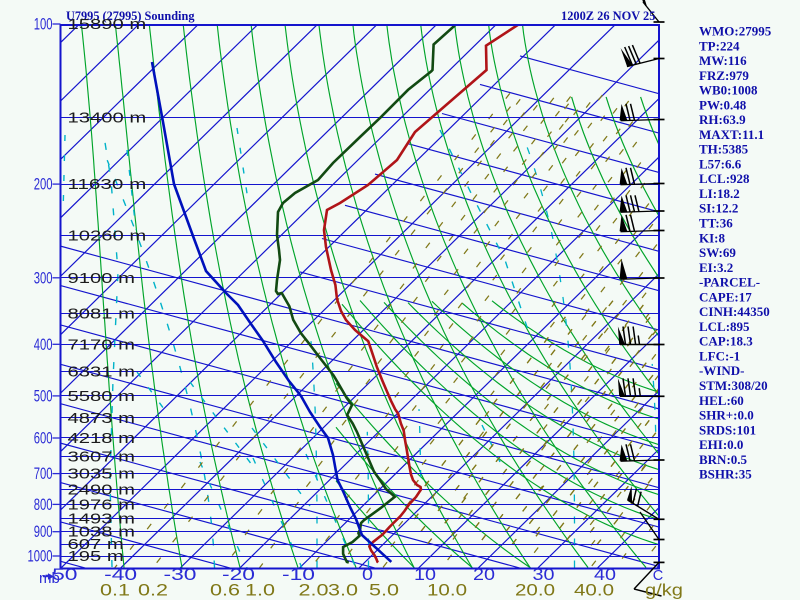 The width and height of the screenshot is (800, 600). Describe the element at coordinates (608, 16) in the screenshot. I see `svg-text: 1200Z 26 NOV 25` at that location.